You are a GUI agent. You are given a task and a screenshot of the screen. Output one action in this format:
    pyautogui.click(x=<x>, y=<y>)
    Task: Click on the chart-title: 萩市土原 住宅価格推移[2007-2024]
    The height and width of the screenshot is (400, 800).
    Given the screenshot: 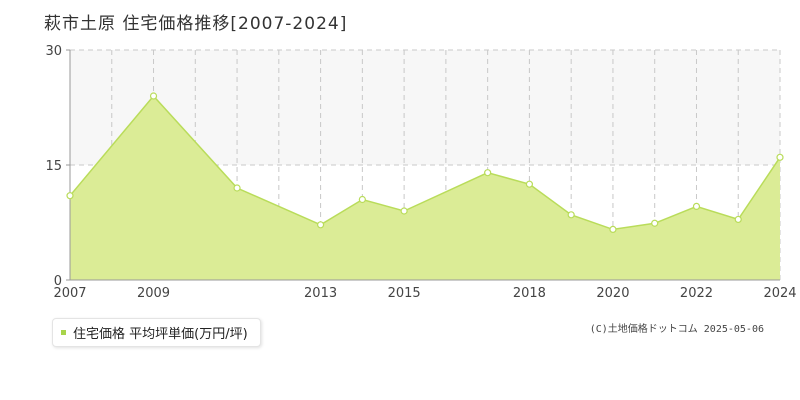 What is the action you would take?
    pyautogui.click(x=196, y=24)
    